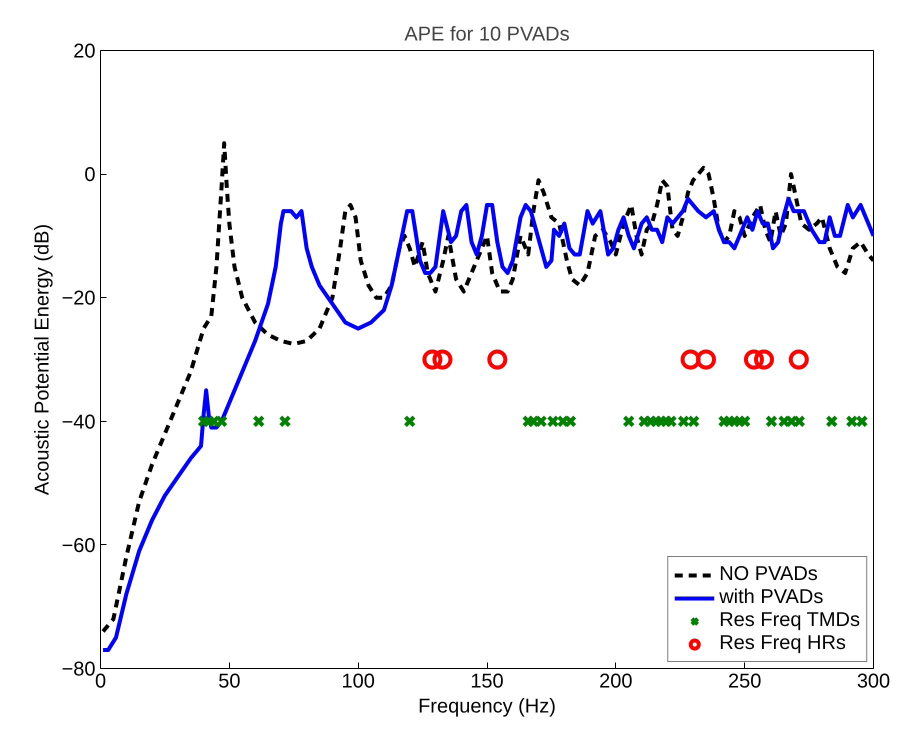 The width and height of the screenshot is (913, 738). What do you see at coordinates (358, 681) in the screenshot?
I see `x-tick-label: 100` at bounding box center [358, 681].